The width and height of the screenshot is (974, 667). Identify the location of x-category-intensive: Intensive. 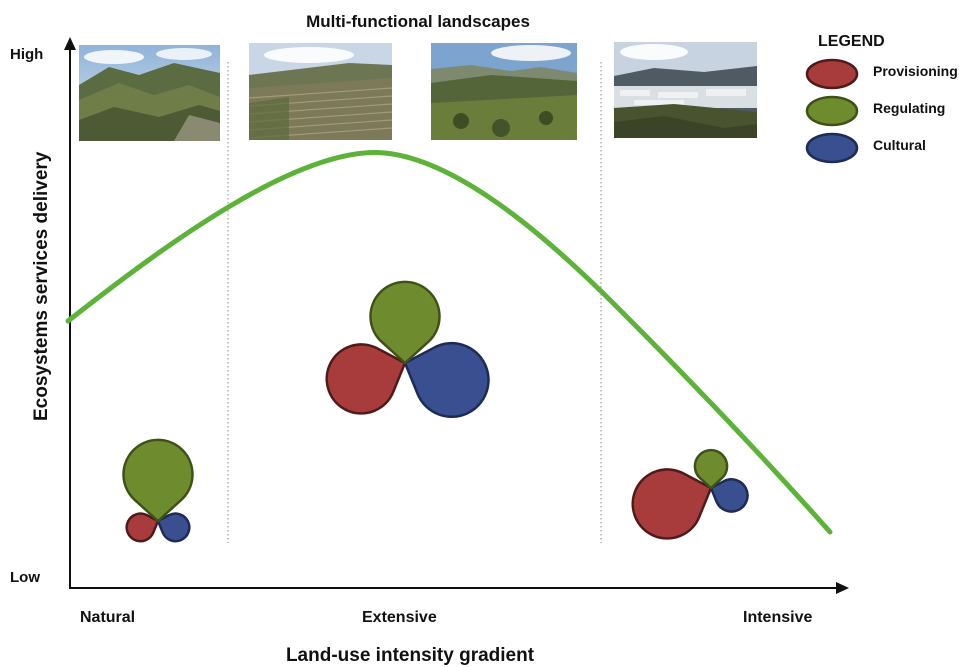
(778, 617).